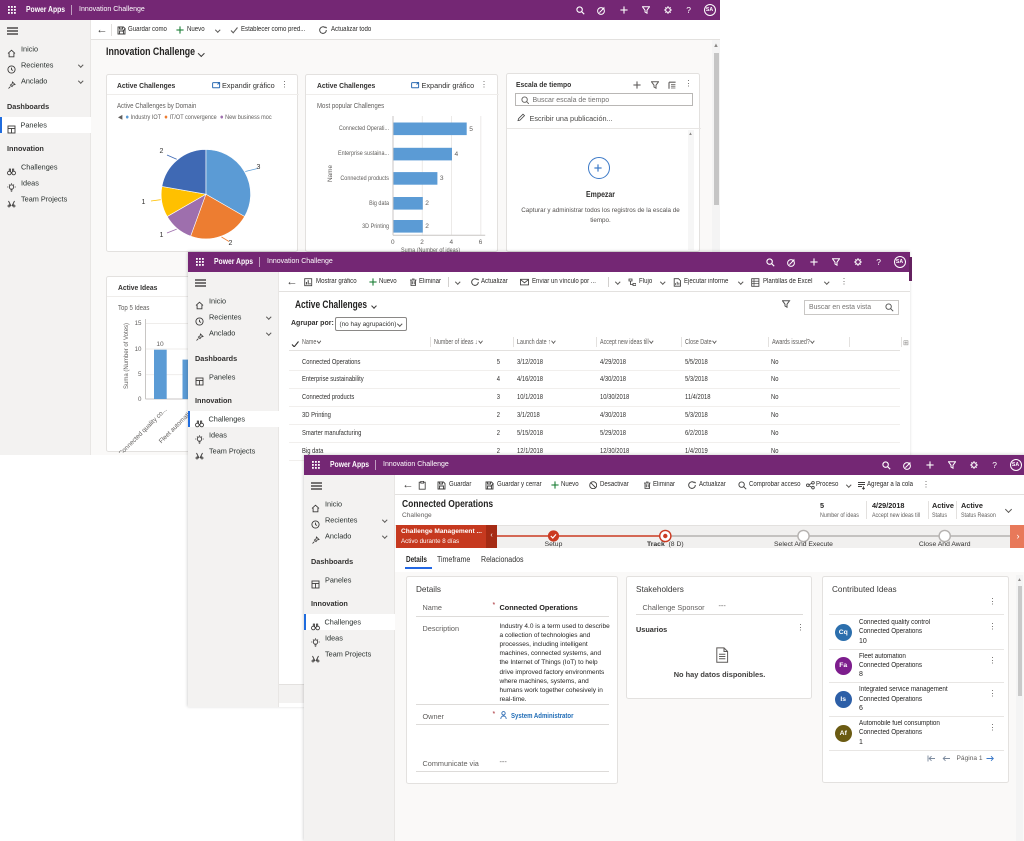 The width and height of the screenshot is (1024, 841). Describe the element at coordinates (160, 344) in the screenshot. I see `svg-text: 10` at that location.